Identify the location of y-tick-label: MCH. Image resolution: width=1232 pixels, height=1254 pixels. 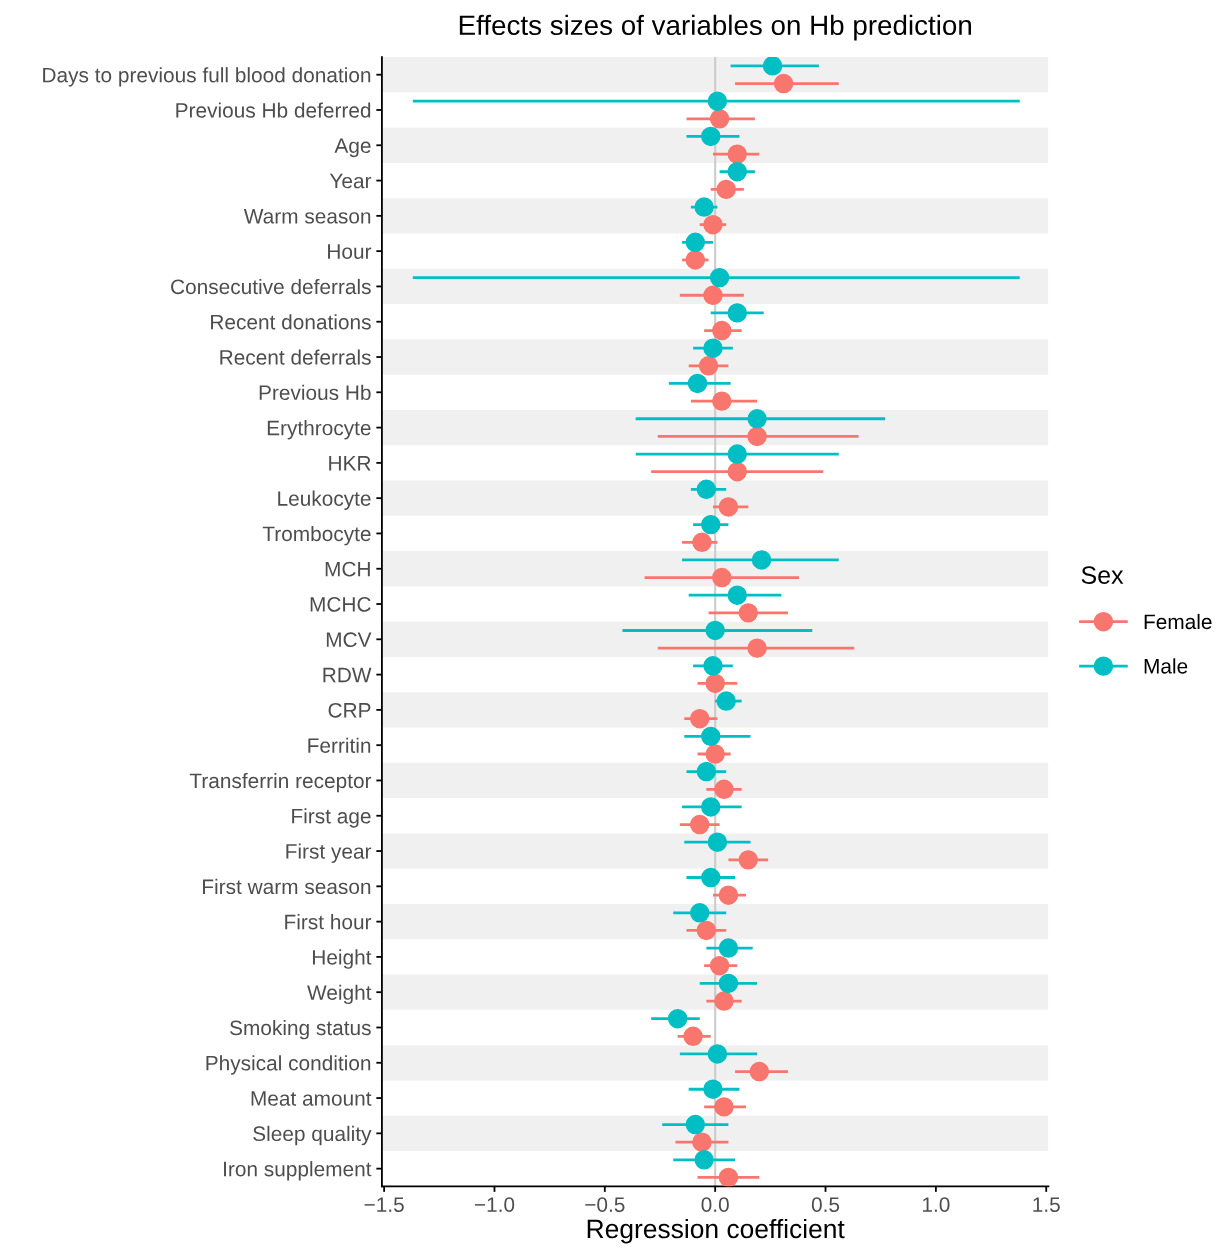
(347, 569).